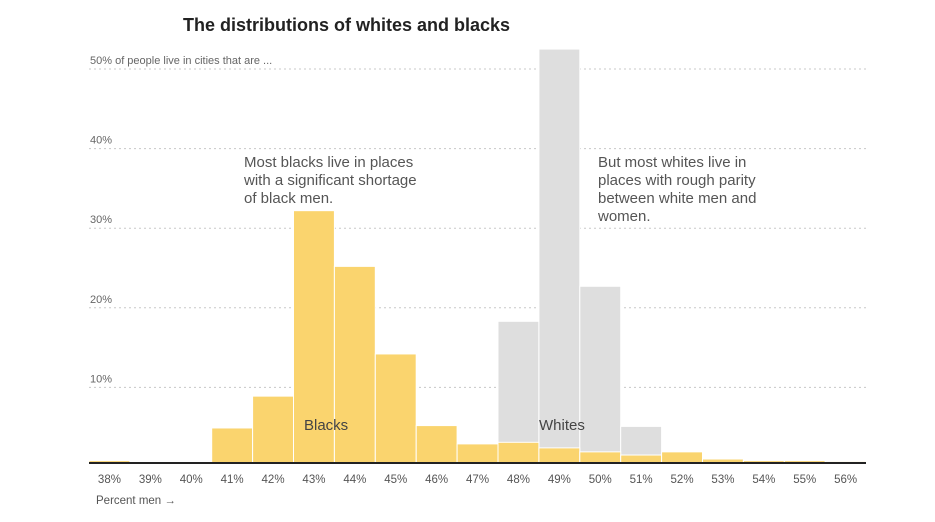 This screenshot has width=935, height=522. Describe the element at coordinates (232, 480) in the screenshot. I see `x-tick-label: 41%` at that location.